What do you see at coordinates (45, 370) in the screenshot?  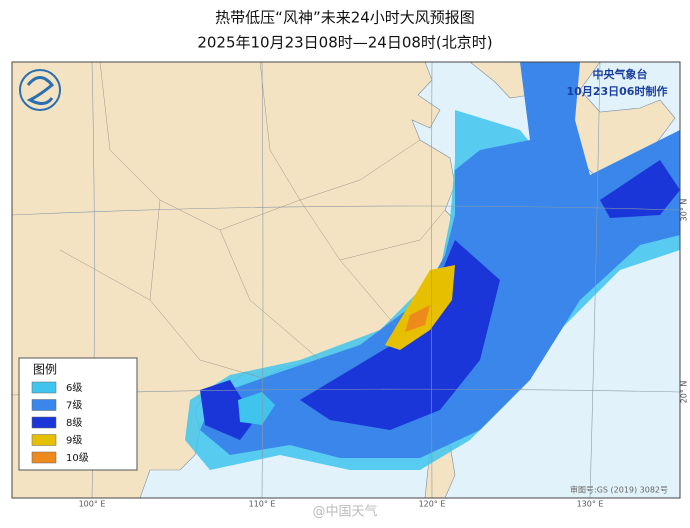 I see `legend-title: 图例` at bounding box center [45, 370].